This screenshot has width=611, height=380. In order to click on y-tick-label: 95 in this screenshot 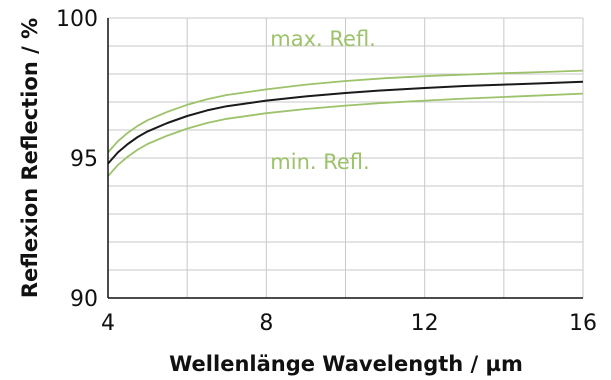, I will do `click(84, 159)`.